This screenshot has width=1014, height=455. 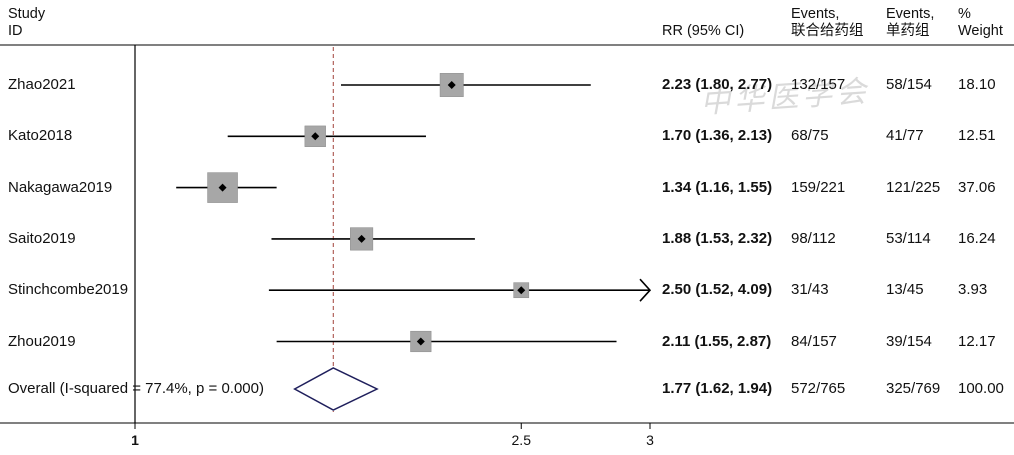 I want to click on header-events-combo-line1: Events,, so click(x=815, y=14).